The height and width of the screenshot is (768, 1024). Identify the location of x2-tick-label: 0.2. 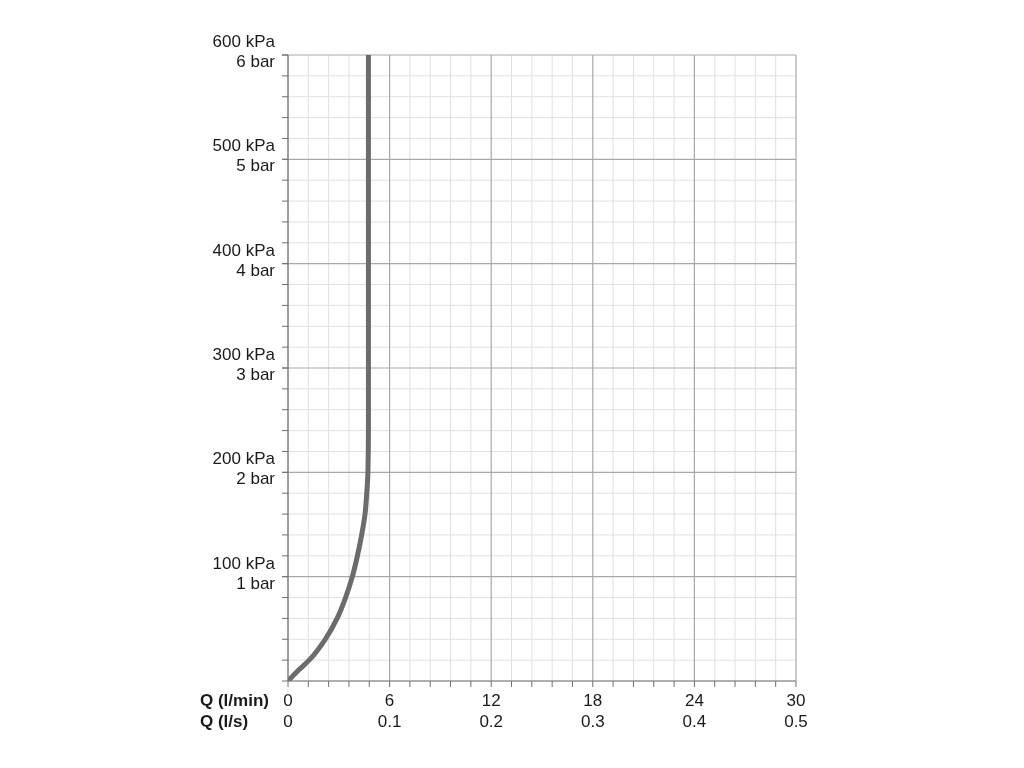
(491, 721).